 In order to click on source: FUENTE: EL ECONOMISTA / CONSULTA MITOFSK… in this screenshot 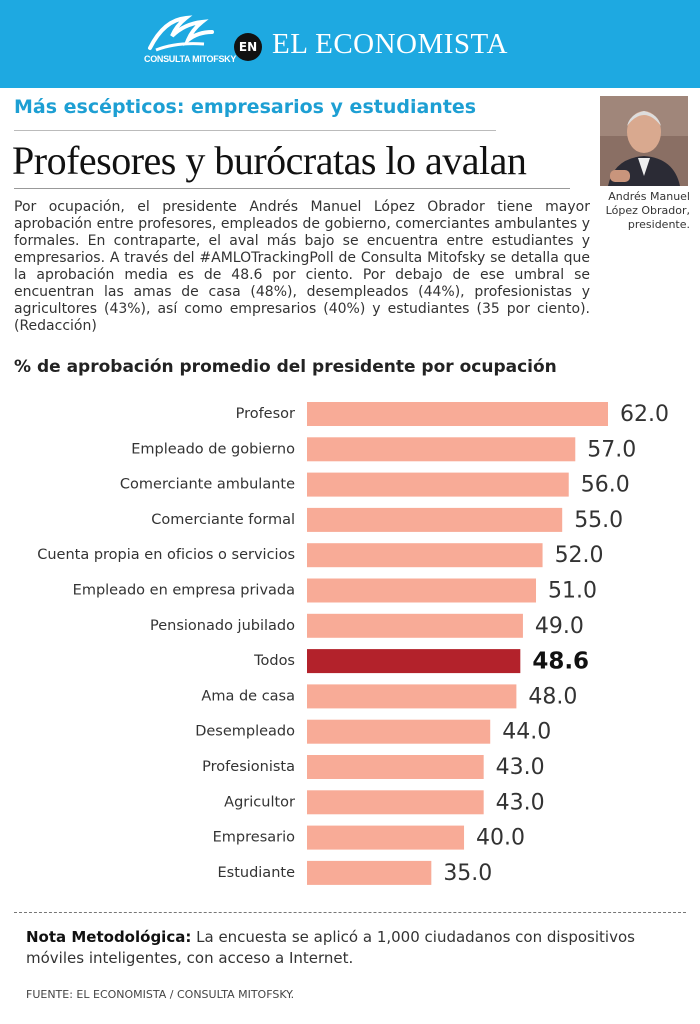, I will do `click(160, 994)`.